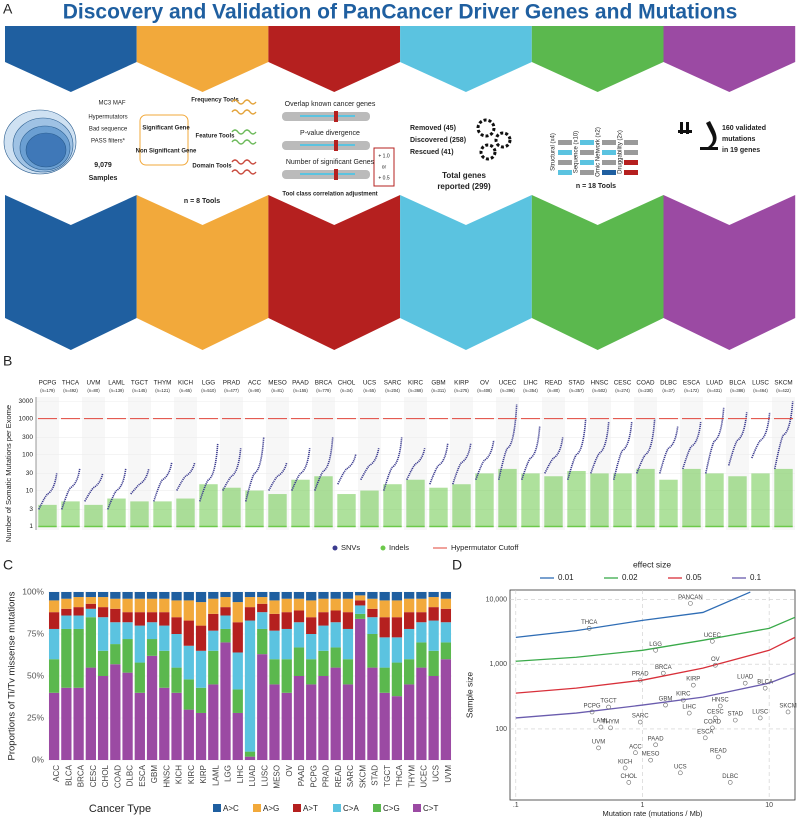  Describe the element at coordinates (350, 776) in the screenshot. I see `x-tick-label: SARC` at that location.